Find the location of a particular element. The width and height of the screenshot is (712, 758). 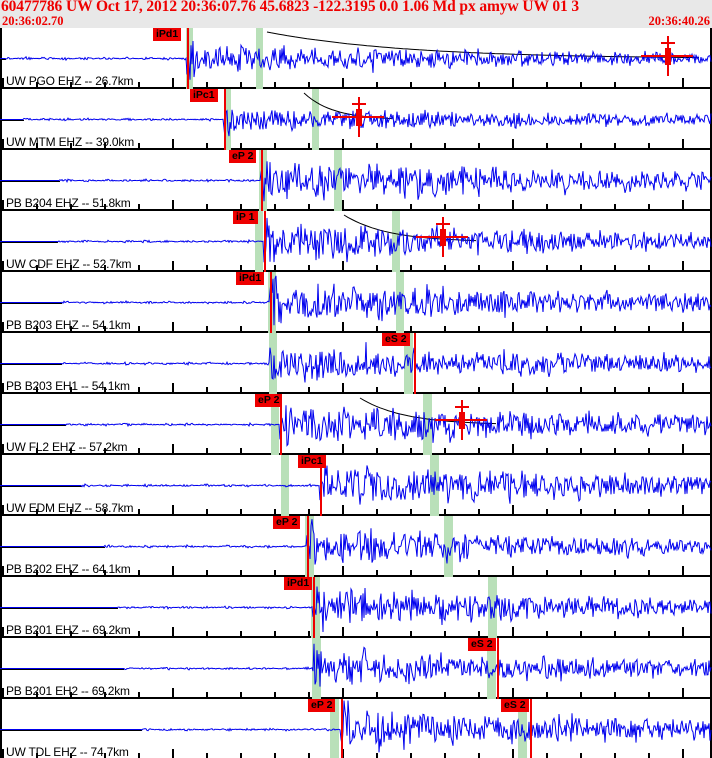

trace-row: iPc1 UW EDM EHZ -- 58.7km is located at coordinates (356, 485).